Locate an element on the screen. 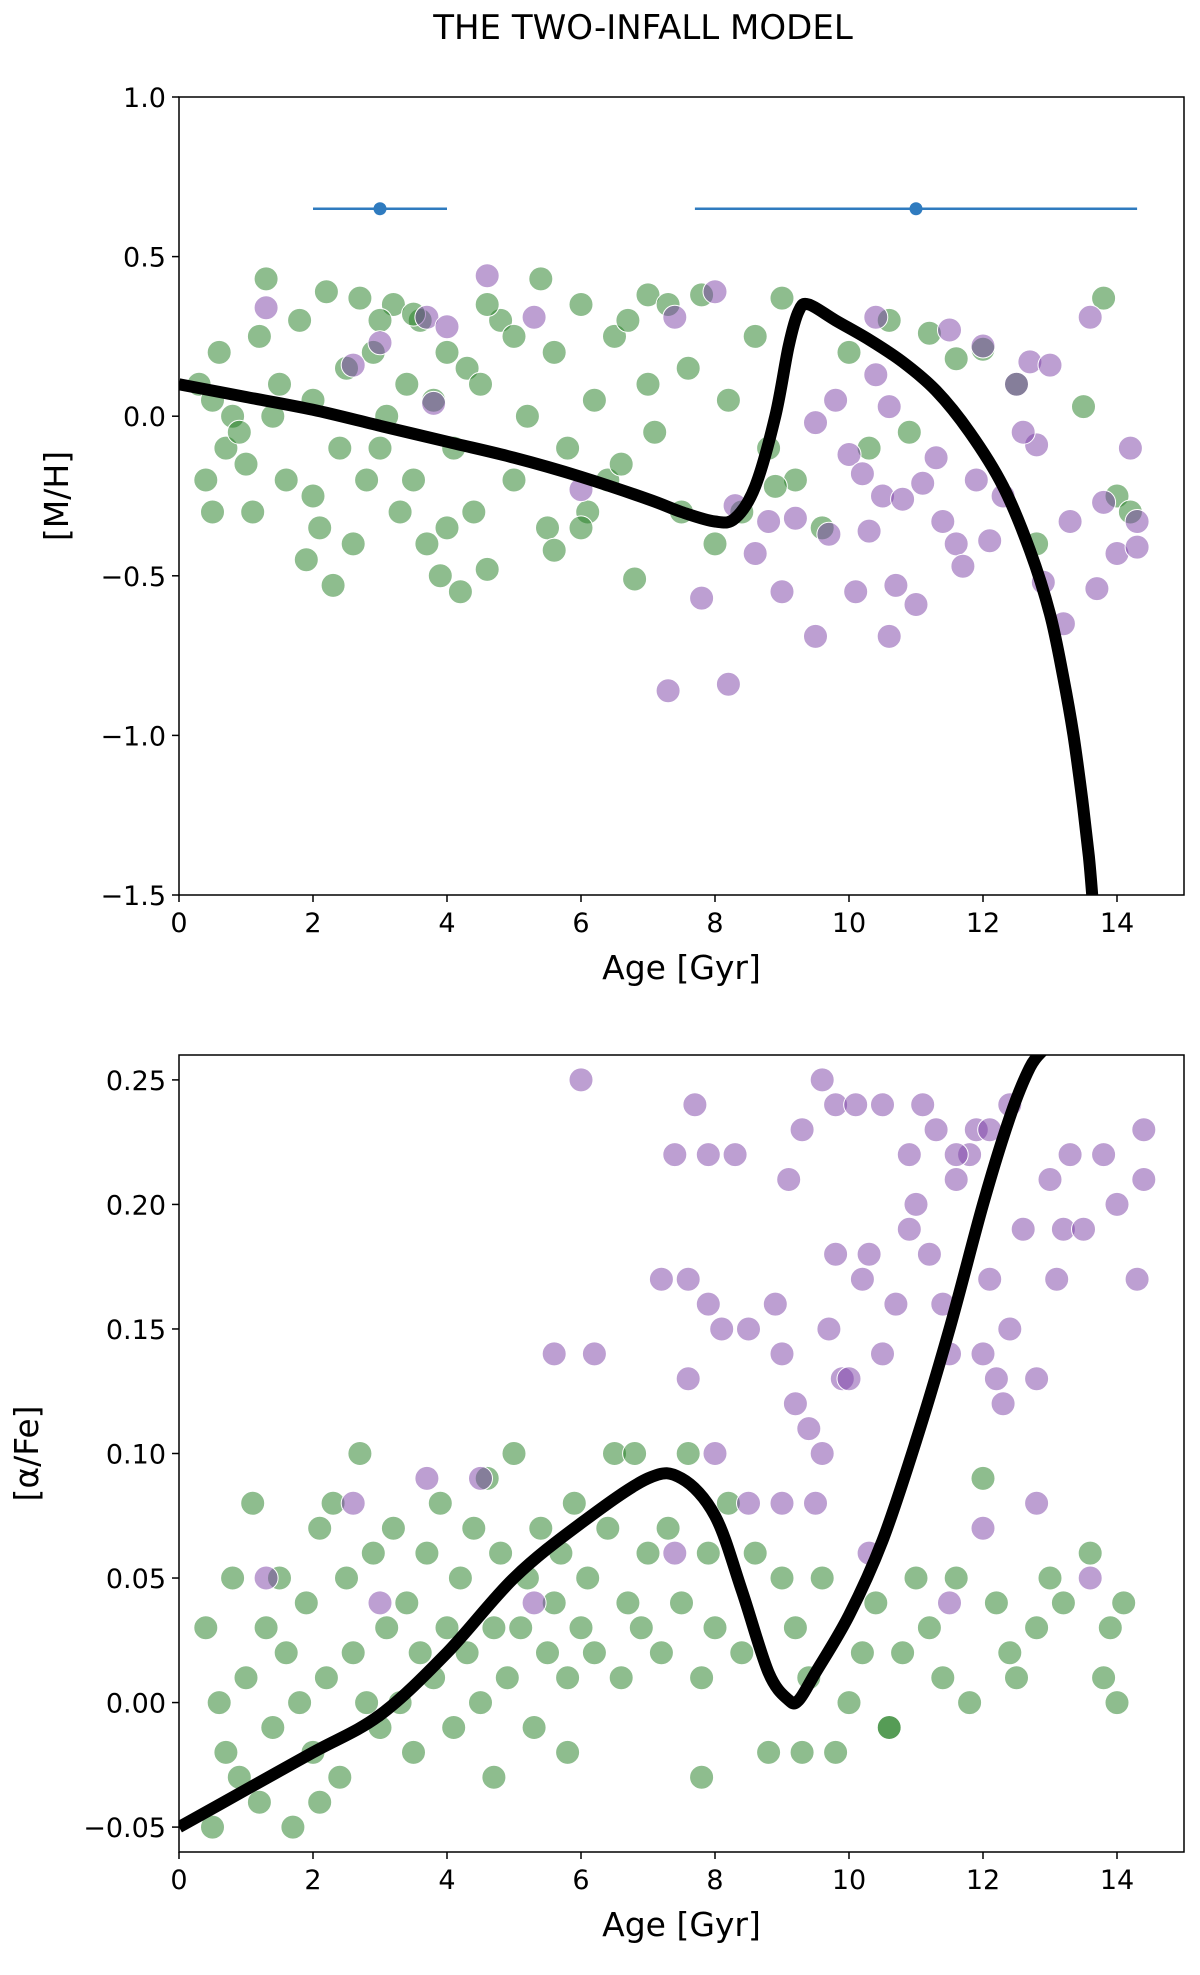 Image resolution: width=1200 pixels, height=1975 pixels. y-tick-label: 0.00 is located at coordinates (136, 1704).